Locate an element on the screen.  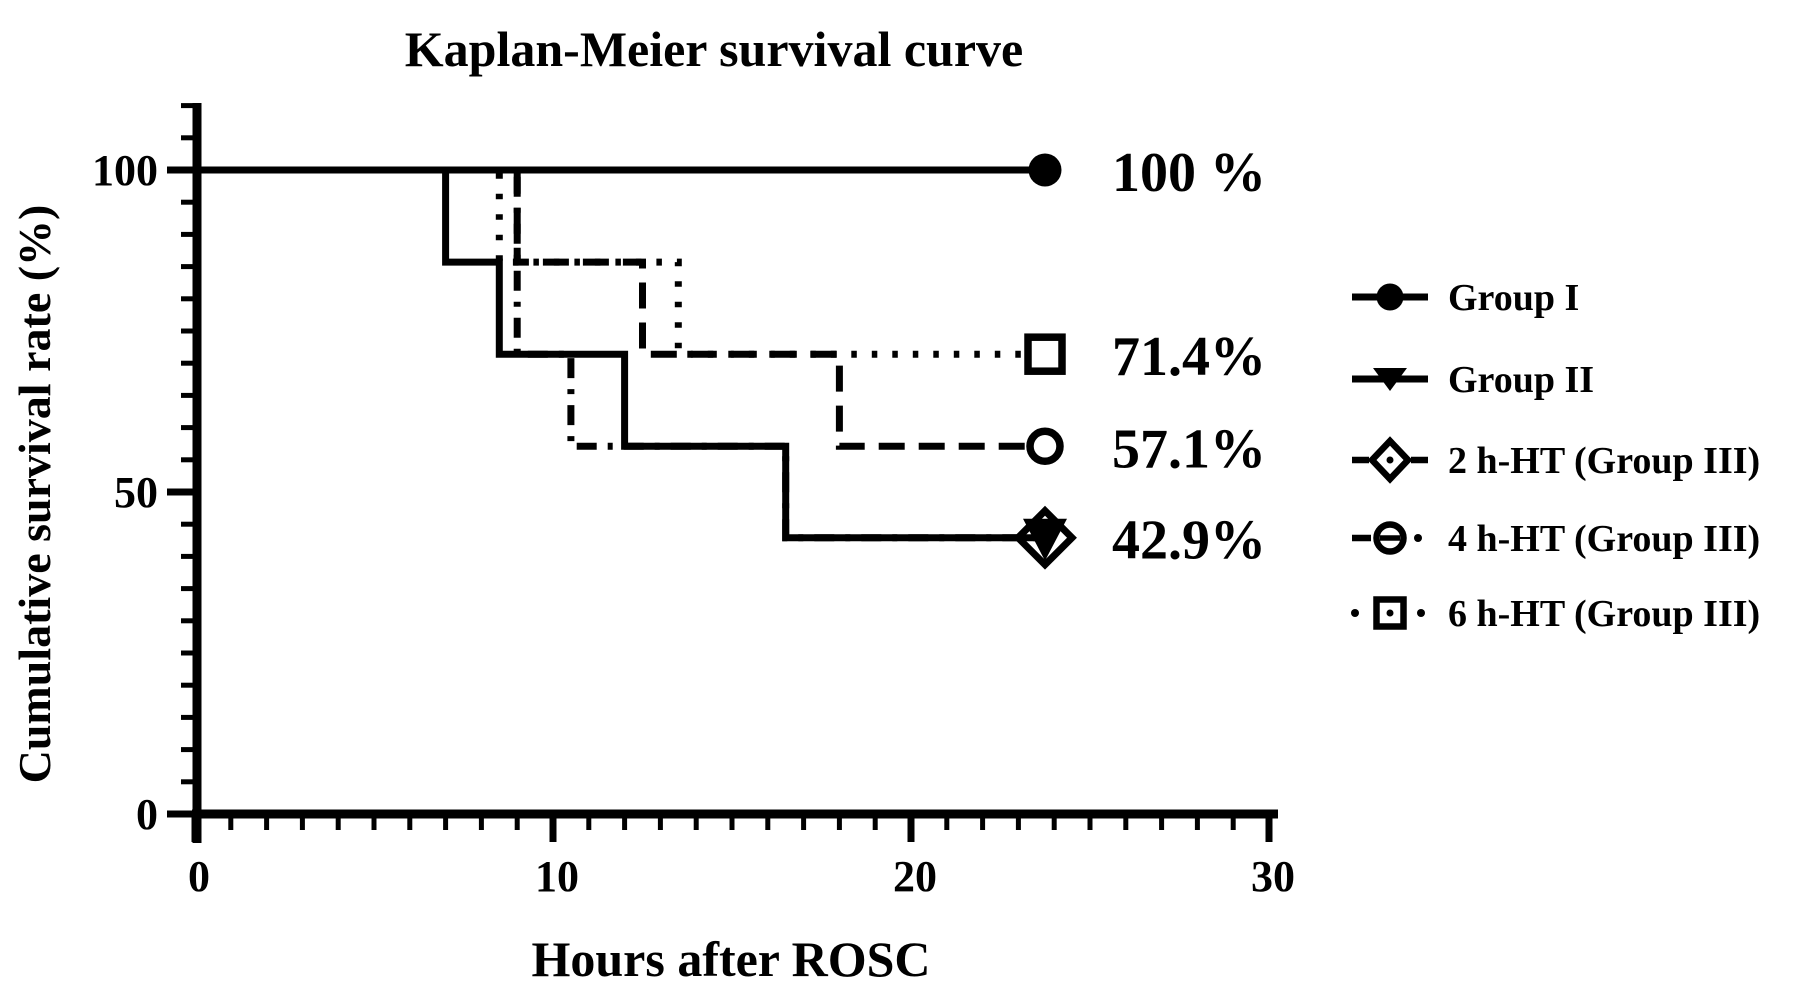
legend-item-4-h-ht-group-iii: 4 h-HT (Group III) is located at coordinates (1556, 539).